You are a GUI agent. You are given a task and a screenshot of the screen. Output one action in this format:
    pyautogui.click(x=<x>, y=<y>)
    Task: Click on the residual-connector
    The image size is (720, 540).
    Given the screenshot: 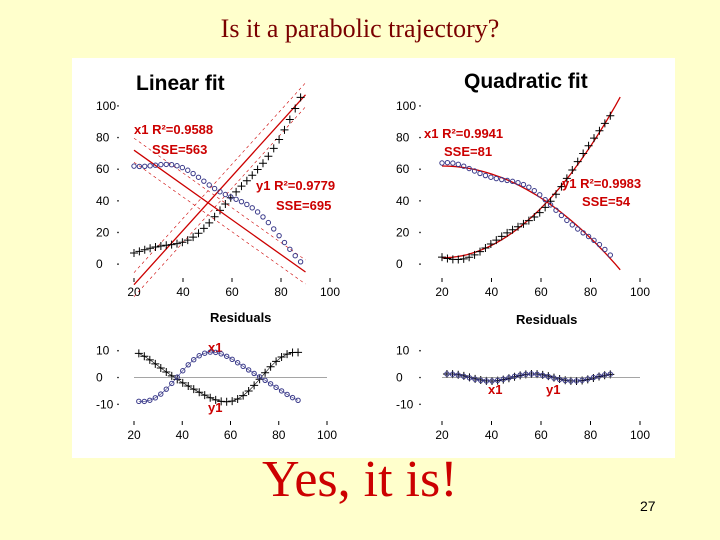 What is the action you would take?
    pyautogui.click(x=218, y=376)
    